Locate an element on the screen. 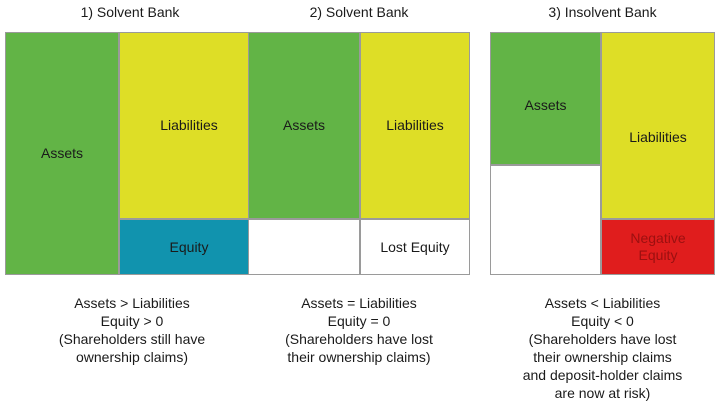 The height and width of the screenshot is (406, 720). panel-1-caption-line-1: Assets > Liabilities is located at coordinates (132, 303).